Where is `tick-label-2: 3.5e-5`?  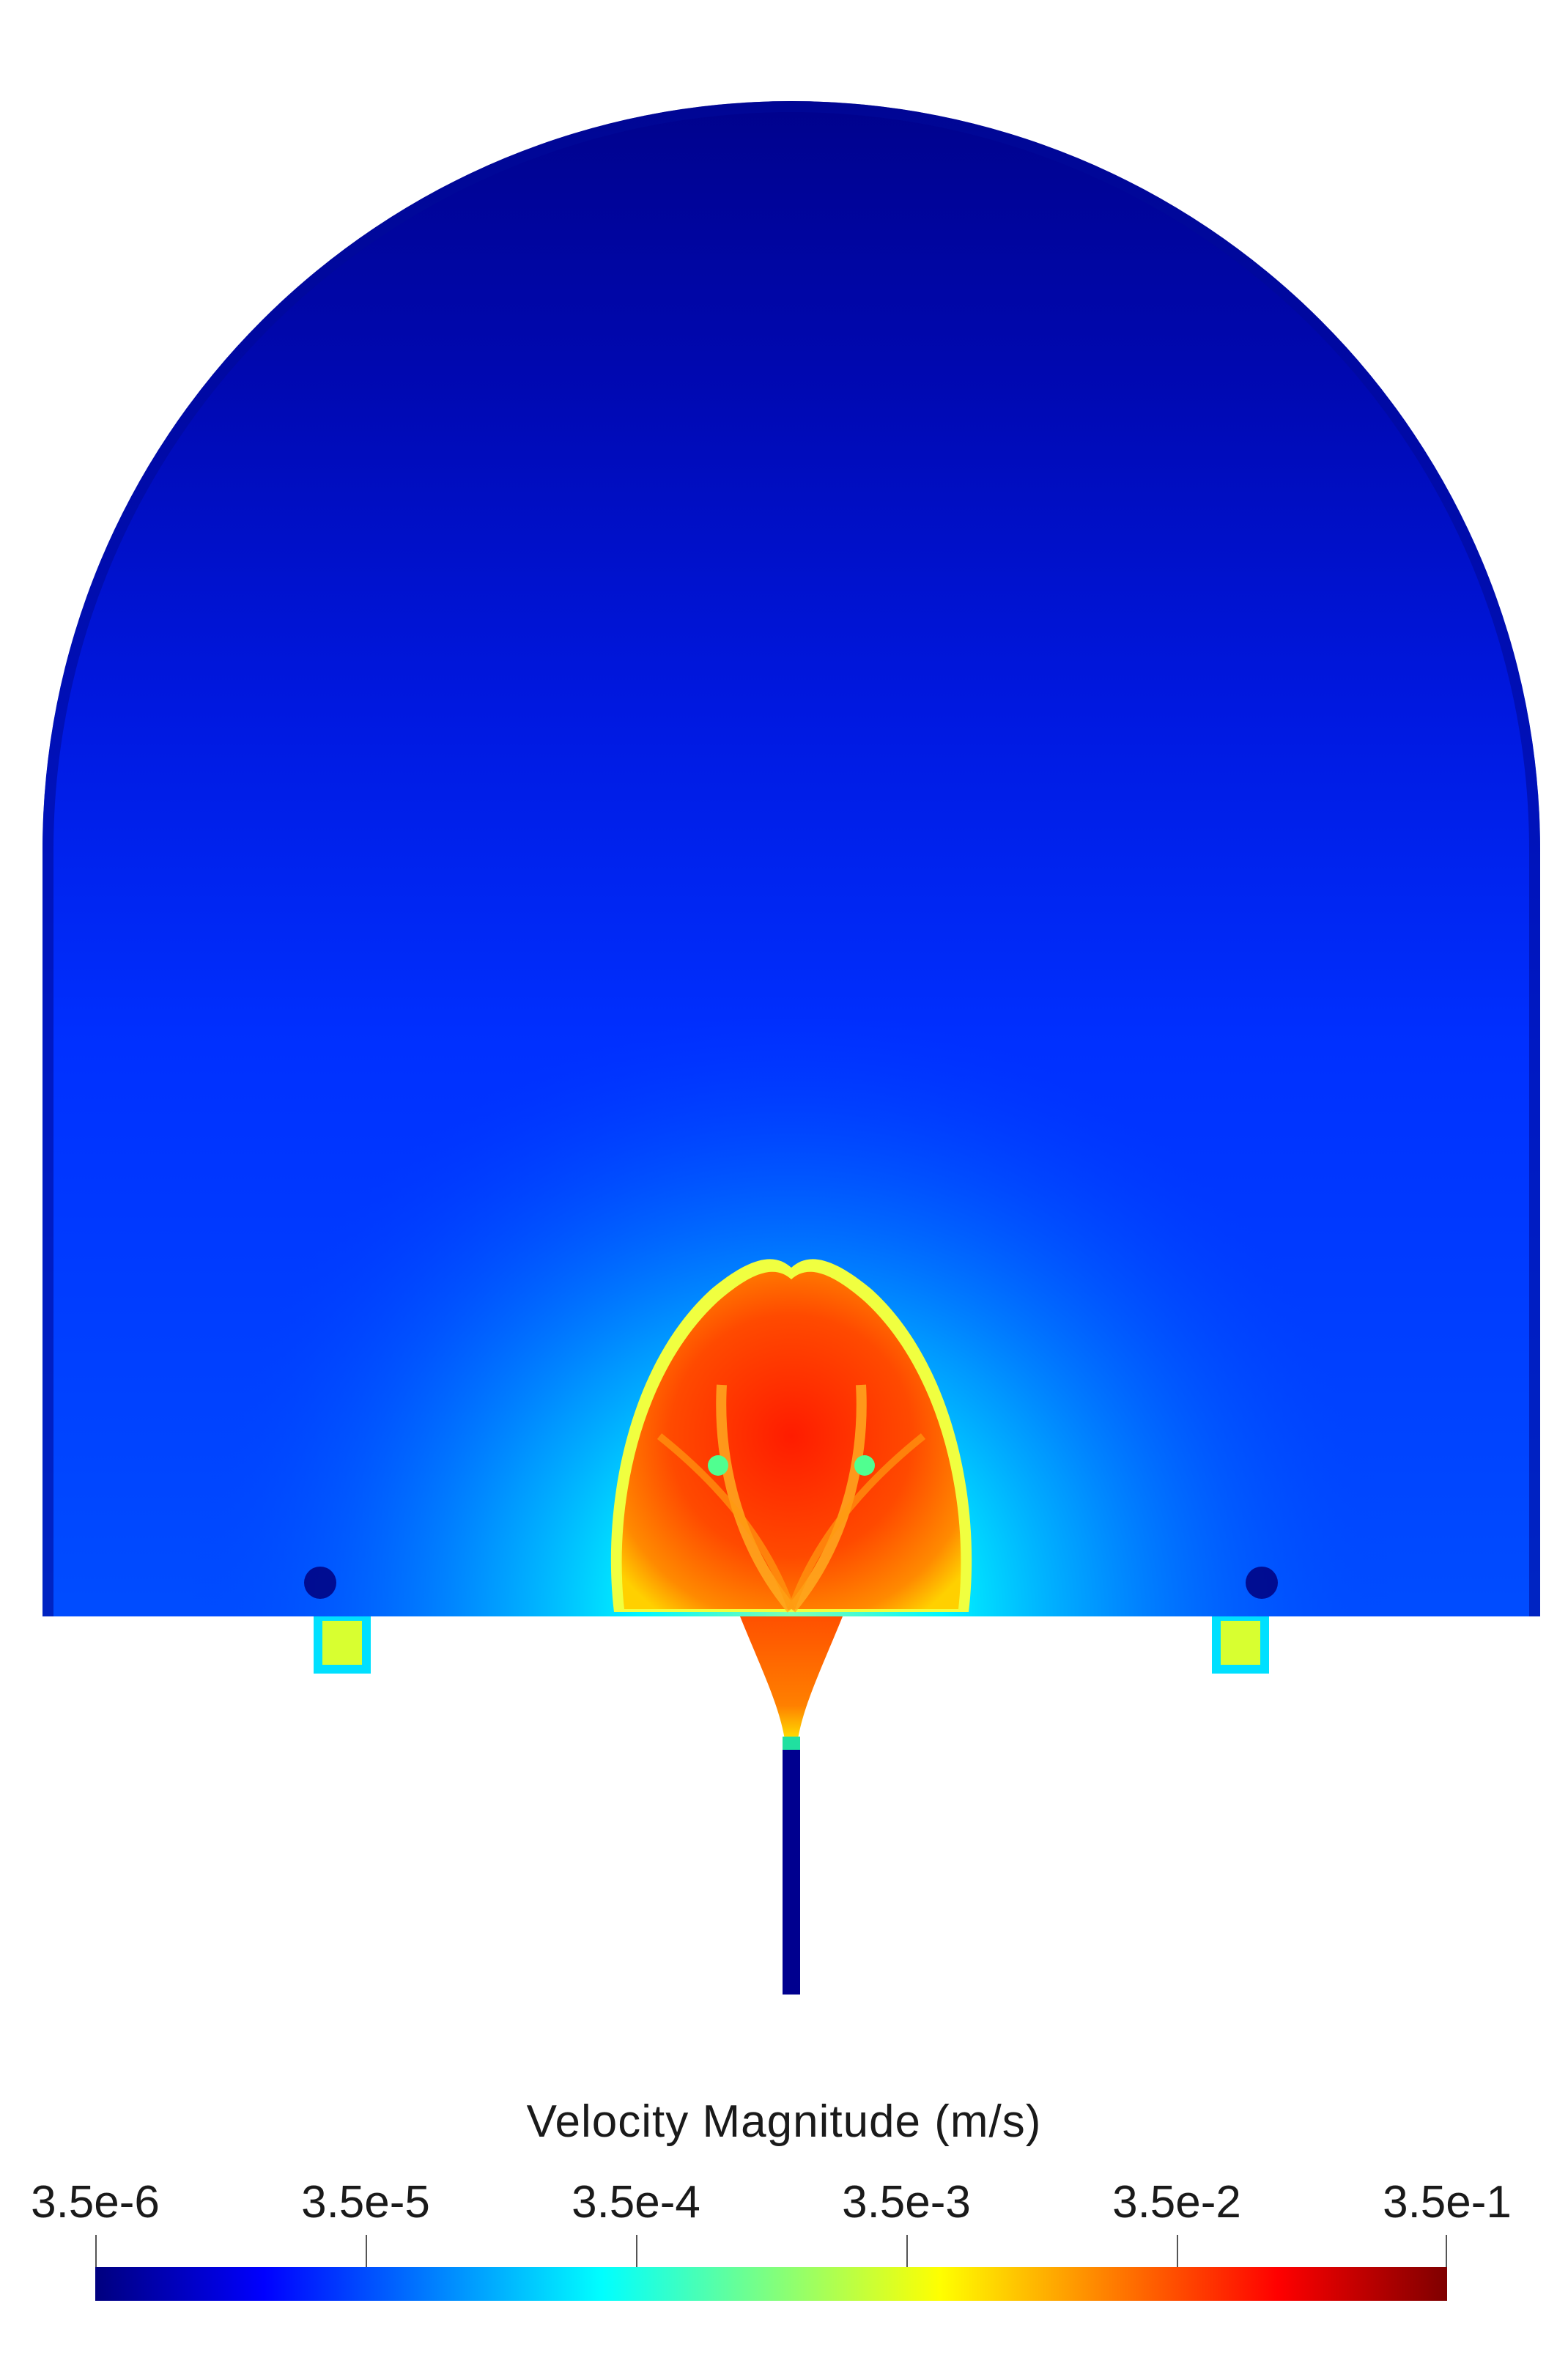 tick-label-2: 3.5e-5 is located at coordinates (366, 2202).